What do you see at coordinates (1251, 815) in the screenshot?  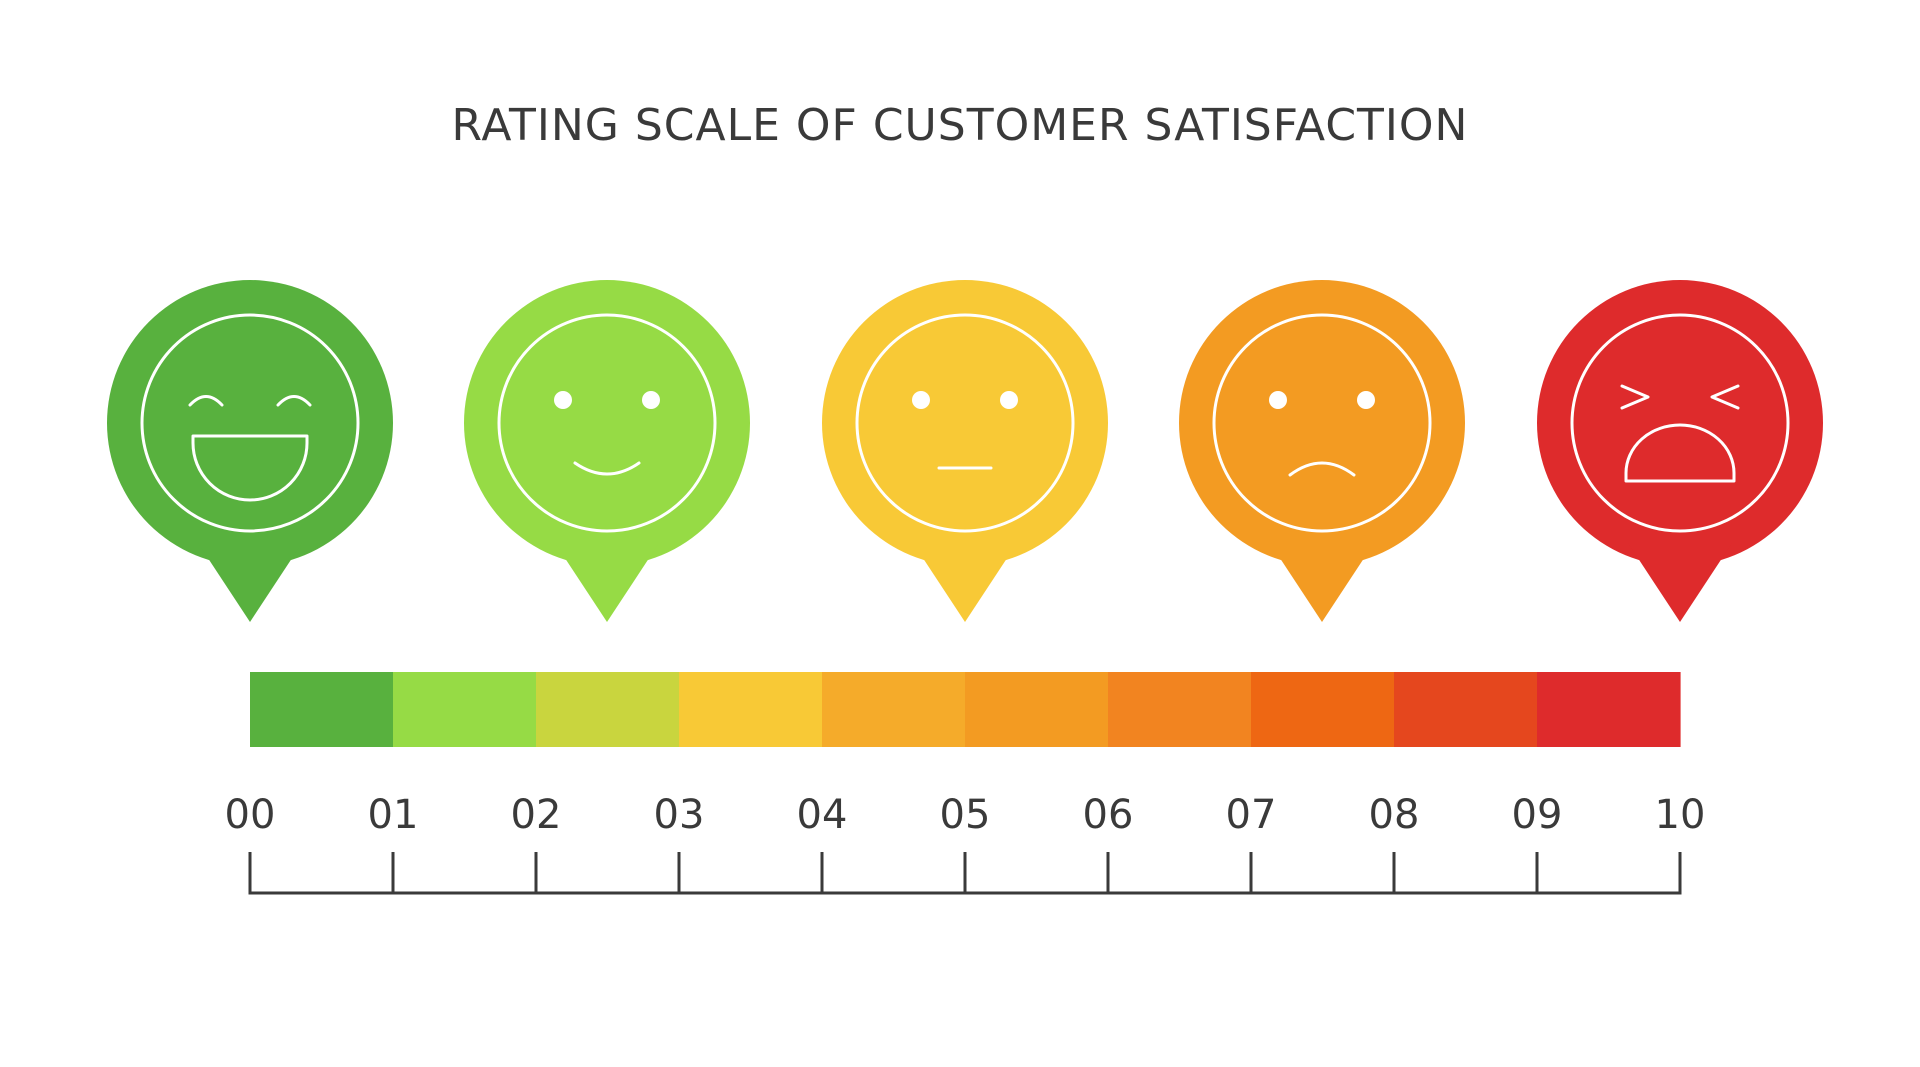 I see `tick-label: 07` at bounding box center [1251, 815].